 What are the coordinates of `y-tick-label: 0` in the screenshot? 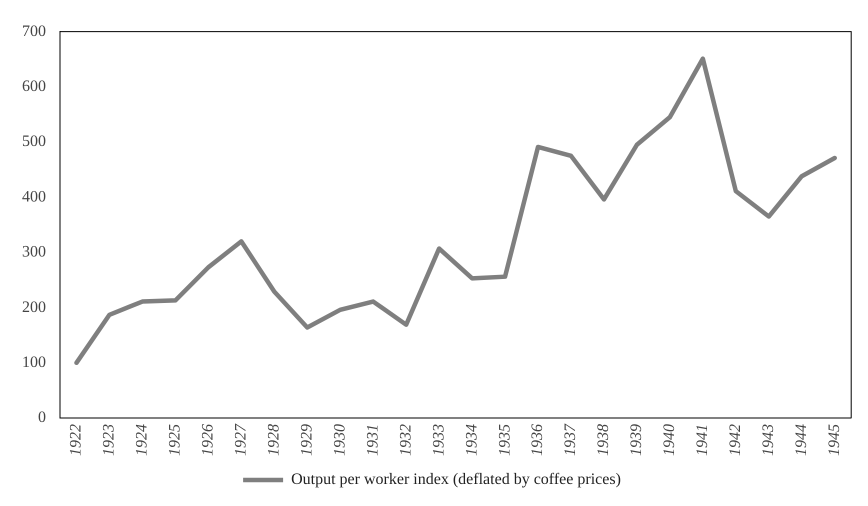 It's located at (42, 417).